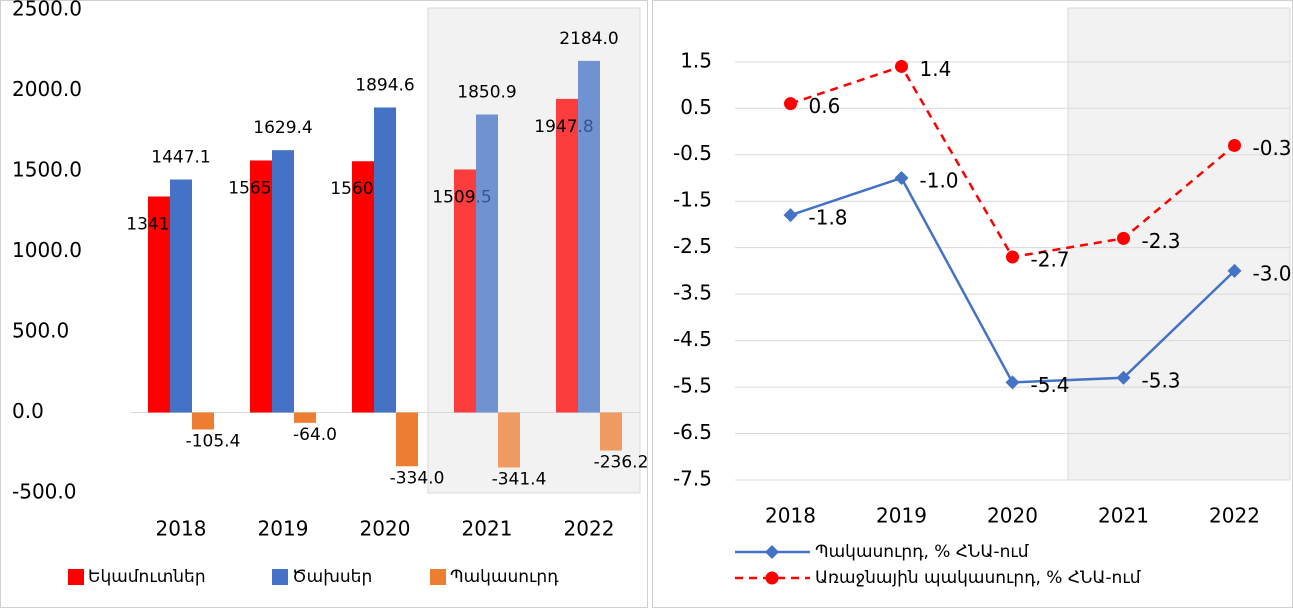 Image resolution: width=1293 pixels, height=609 pixels. Describe the element at coordinates (486, 93) in the screenshot. I see `data-label: 1850.9` at that location.